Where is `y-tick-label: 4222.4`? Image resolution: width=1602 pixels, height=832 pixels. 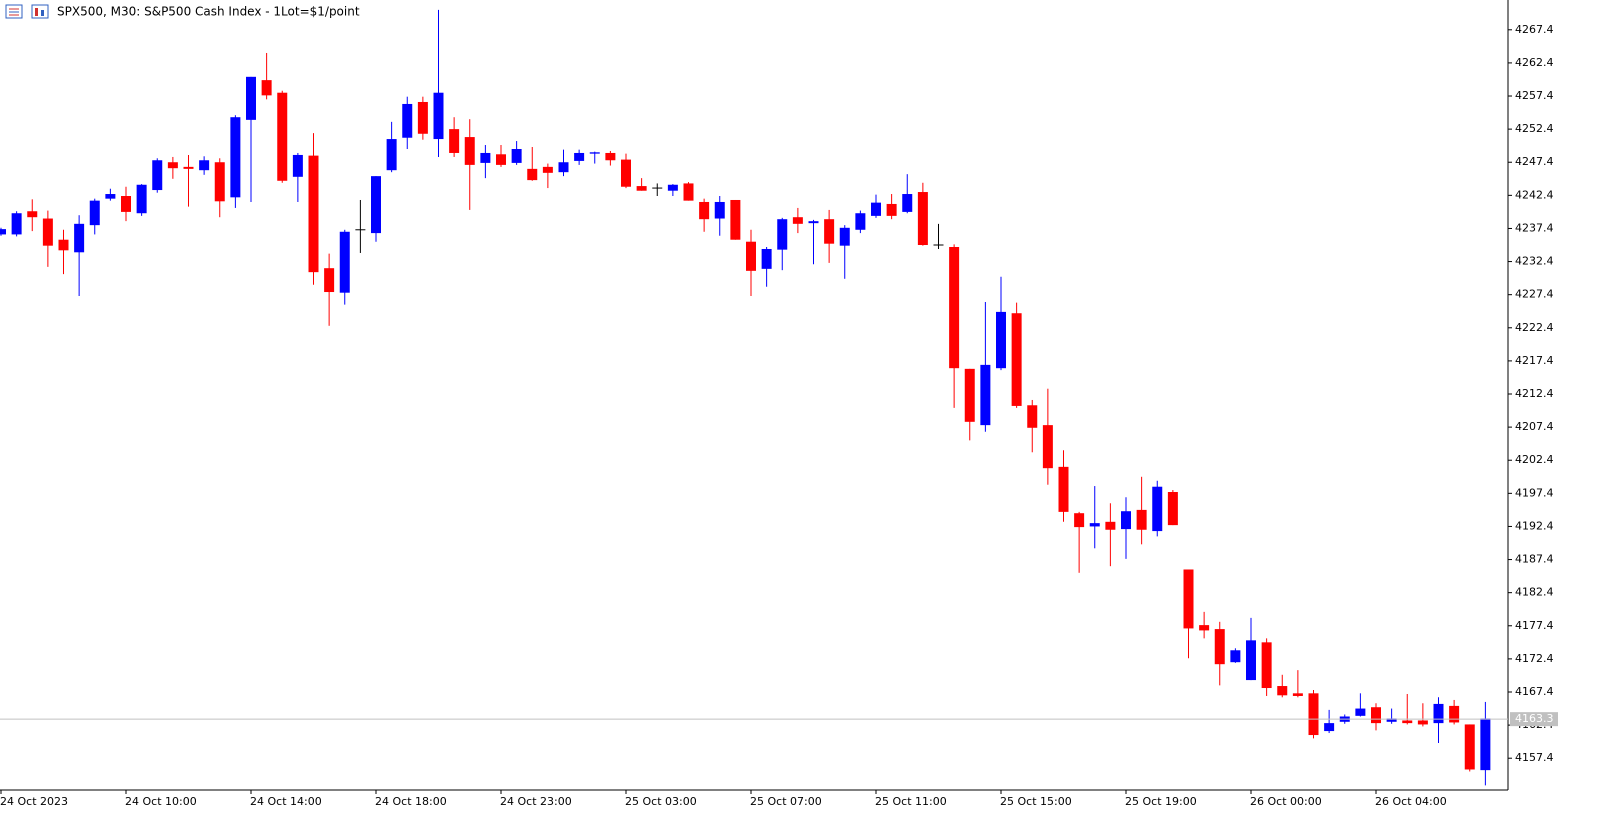 y-tick-label: 4222.4 is located at coordinates (1534, 327).